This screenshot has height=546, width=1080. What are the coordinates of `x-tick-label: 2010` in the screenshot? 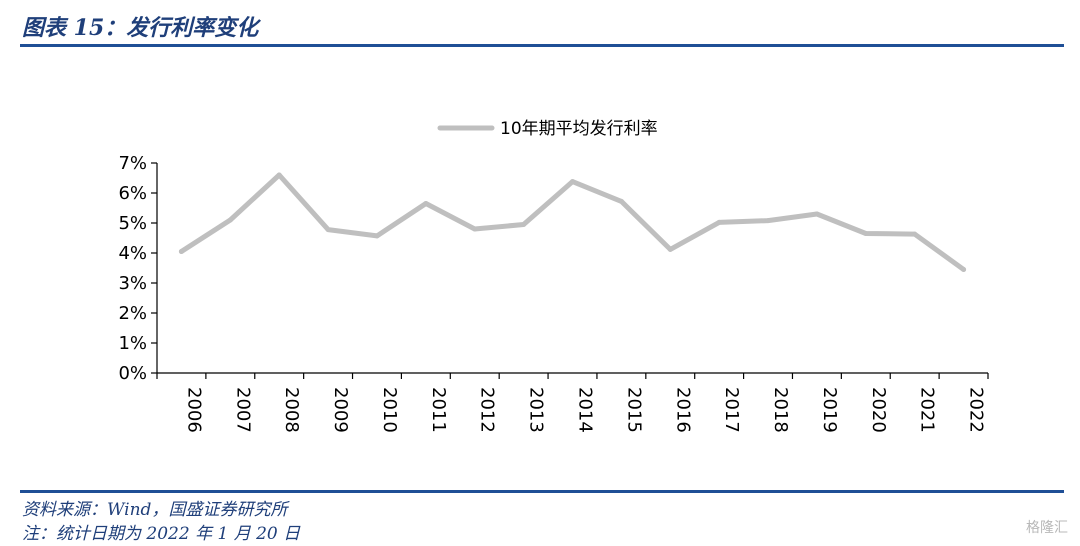 It's located at (389, 410).